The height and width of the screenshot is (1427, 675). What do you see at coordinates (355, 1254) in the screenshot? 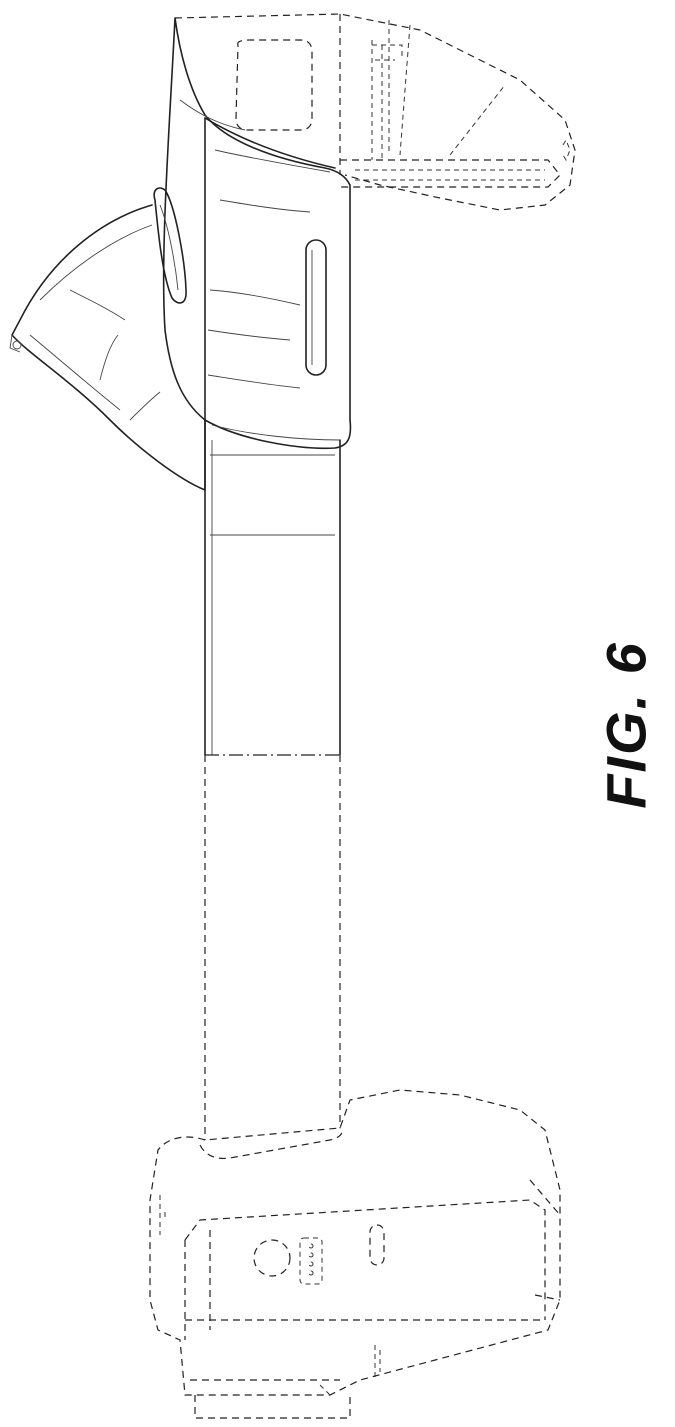
I see `dashed-base-assembly` at bounding box center [355, 1254].